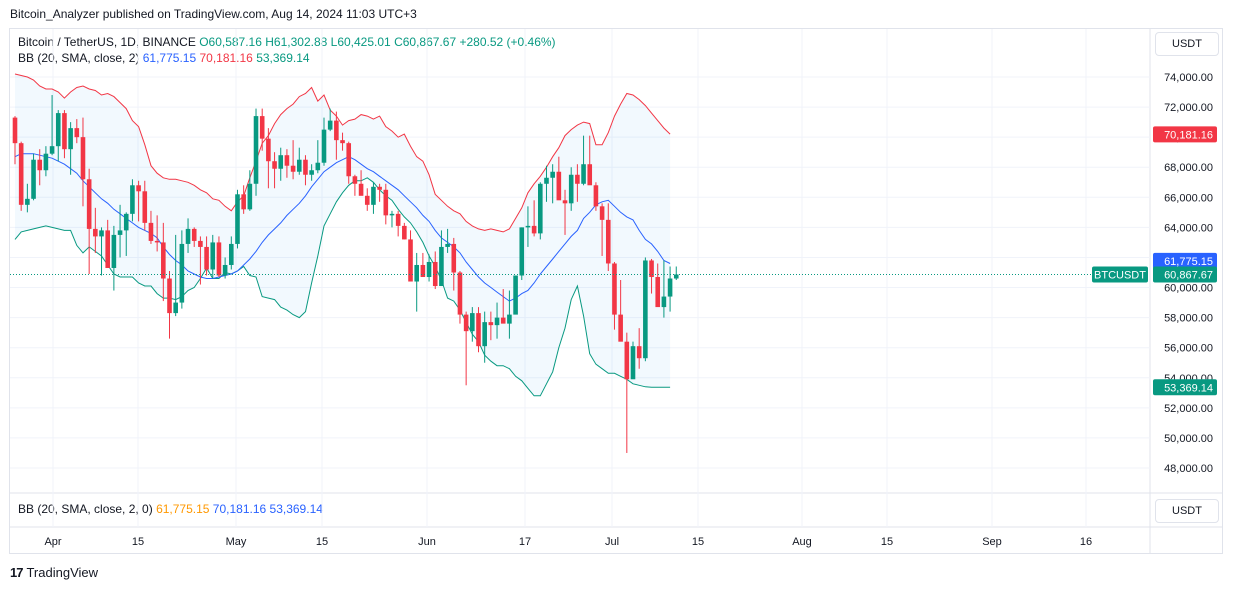 This screenshot has width=1233, height=590. Describe the element at coordinates (230, 42) in the screenshot. I see `ohlc-open: O60,587.16` at that location.